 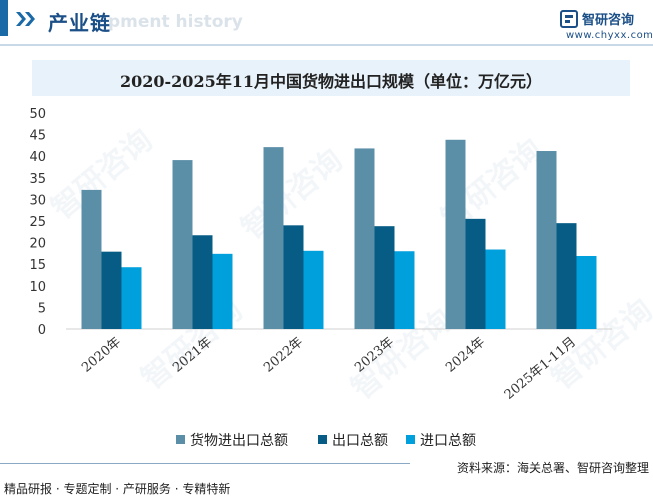 What do you see at coordinates (326, 45) in the screenshot?
I see `header-divider` at bounding box center [326, 45].